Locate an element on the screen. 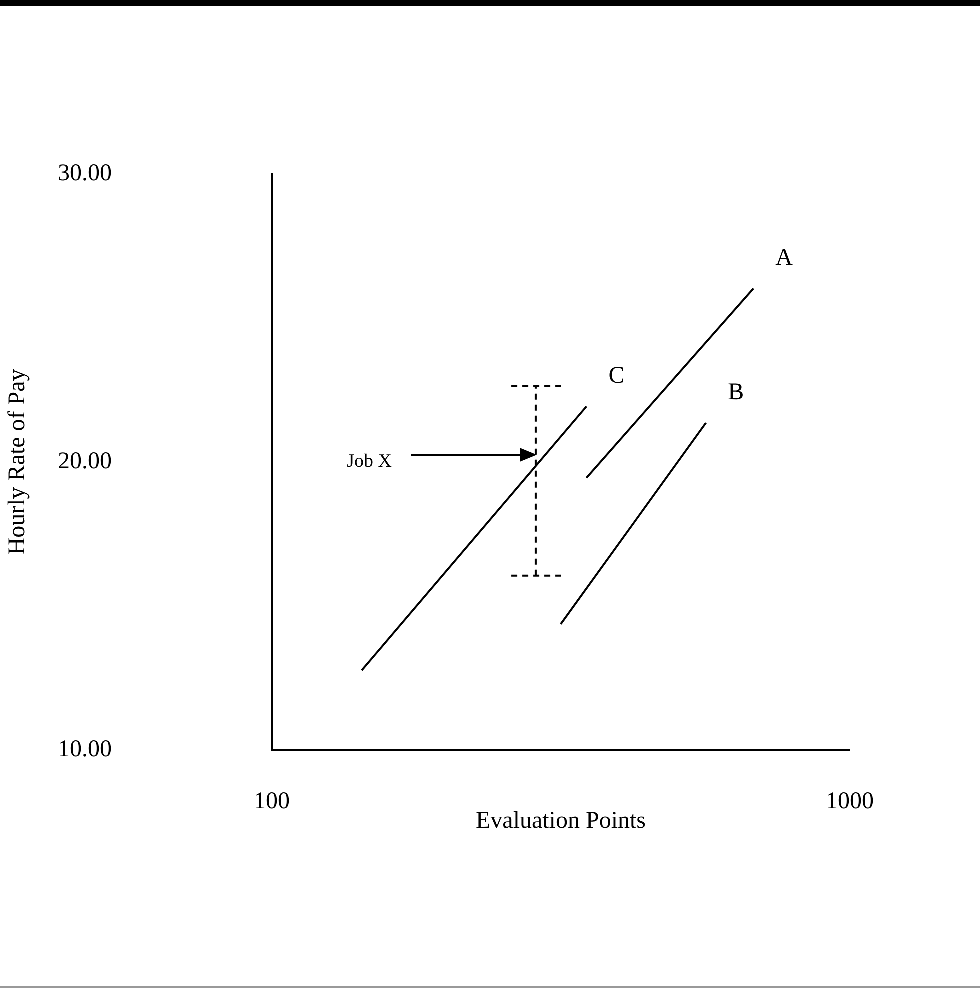 The image size is (980, 992). y-axis-title: Hourly Rate of Pay is located at coordinates (17, 462).